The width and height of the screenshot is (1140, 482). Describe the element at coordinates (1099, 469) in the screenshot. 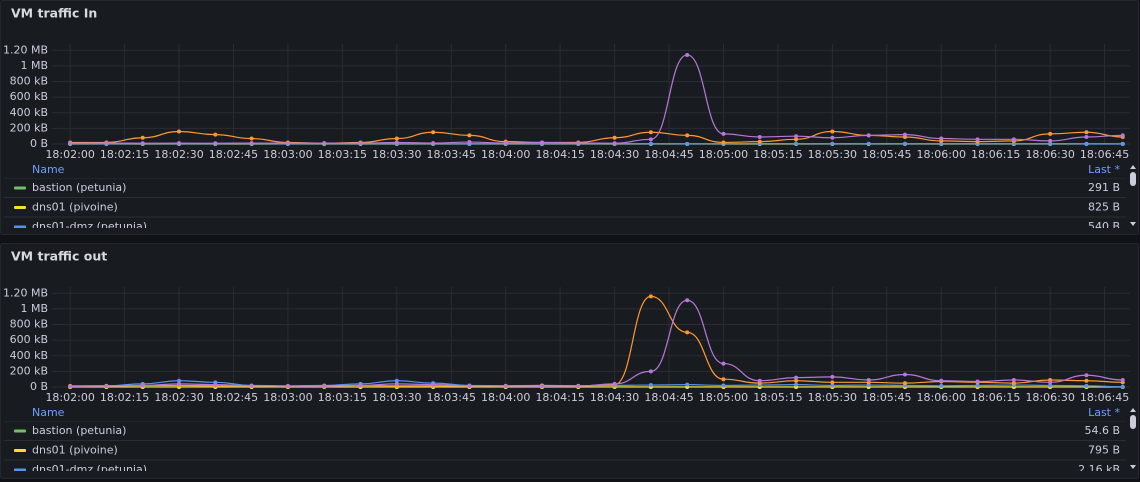

I see `legend-last: 2.16 kB` at that location.